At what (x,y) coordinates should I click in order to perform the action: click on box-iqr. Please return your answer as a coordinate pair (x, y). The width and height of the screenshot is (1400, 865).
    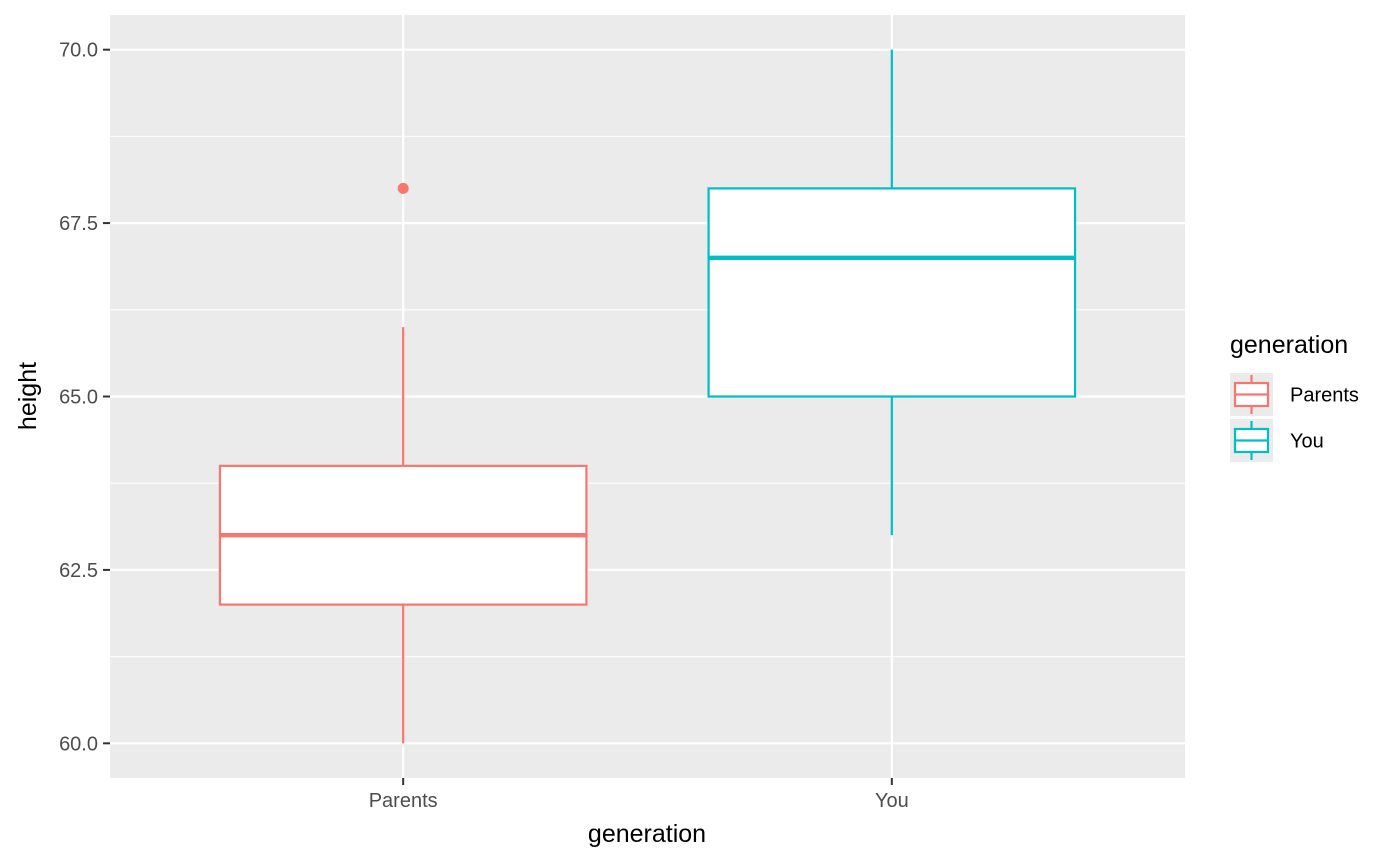
    Looking at the image, I should click on (892, 292).